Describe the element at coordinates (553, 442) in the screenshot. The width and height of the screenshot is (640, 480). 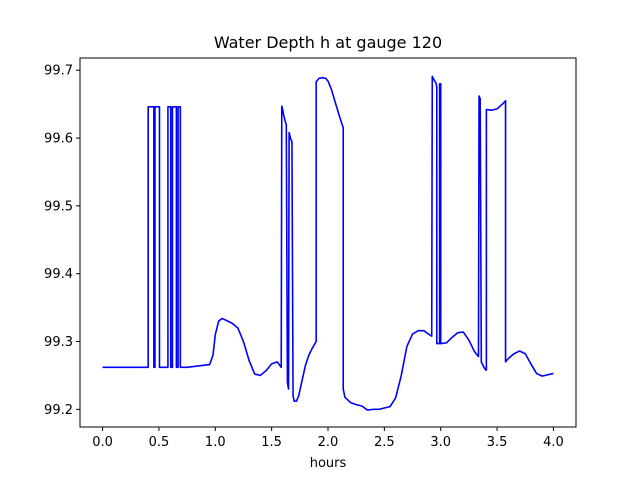
I see `x-tick-label: 4.0` at that location.